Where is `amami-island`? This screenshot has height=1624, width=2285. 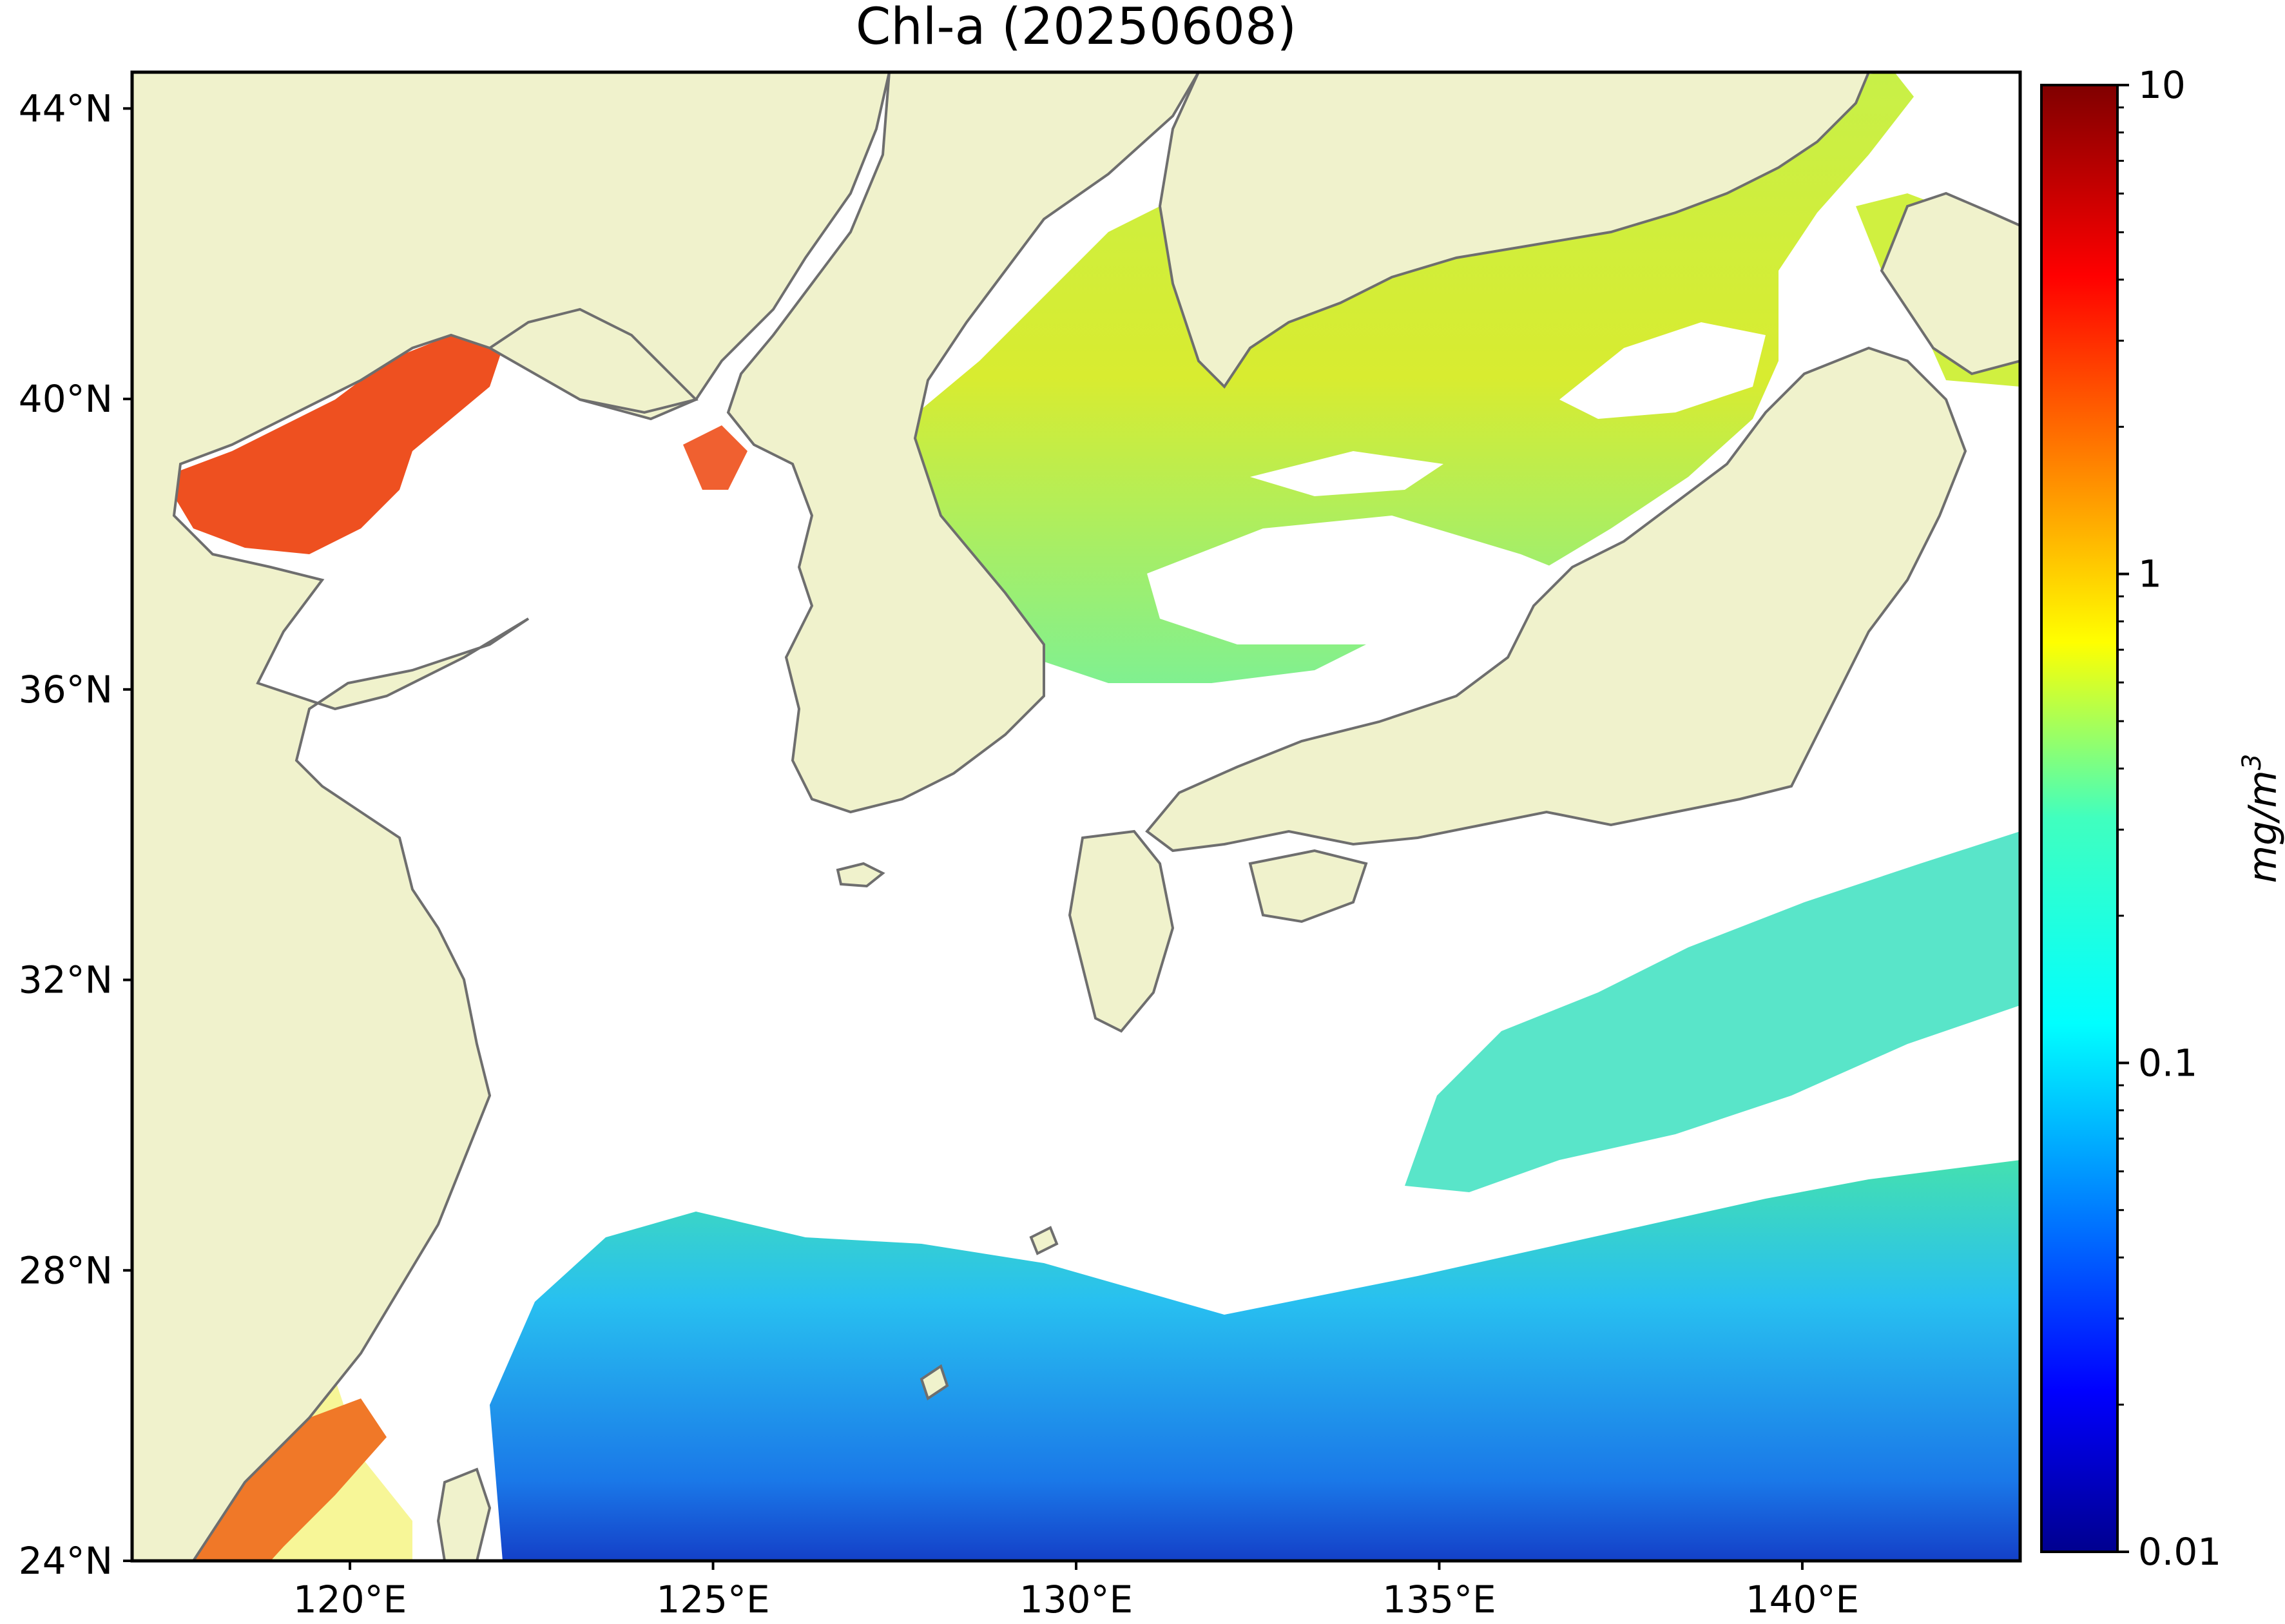 amami-island is located at coordinates (1044, 1241).